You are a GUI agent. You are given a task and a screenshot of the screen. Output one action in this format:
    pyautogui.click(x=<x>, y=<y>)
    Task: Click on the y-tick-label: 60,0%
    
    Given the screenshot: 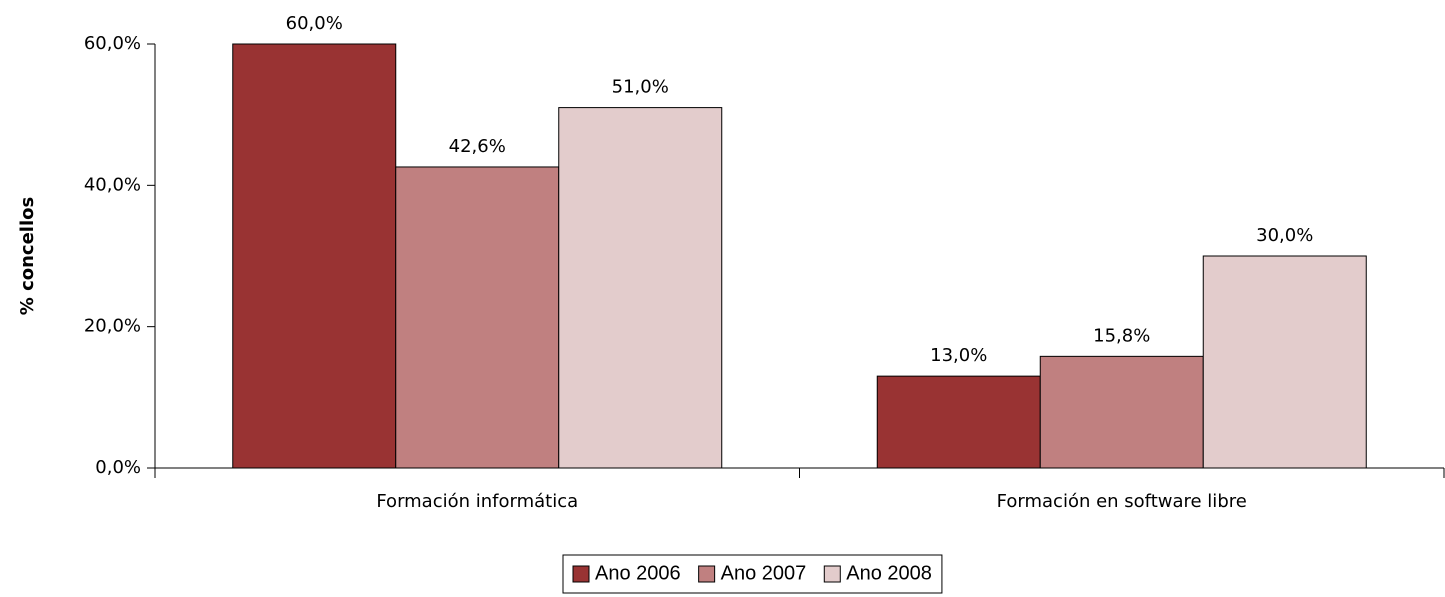 What is the action you would take?
    pyautogui.click(x=112, y=43)
    